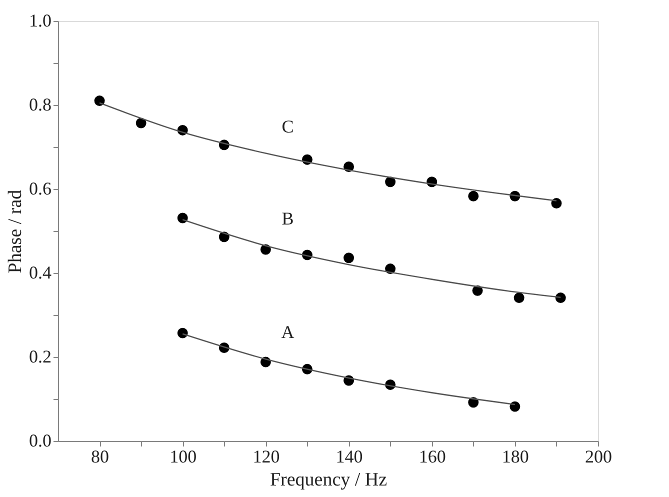 This screenshot has width=669, height=497. What do you see at coordinates (40, 356) in the screenshot?
I see `y-tick-label: 0.2` at bounding box center [40, 356].